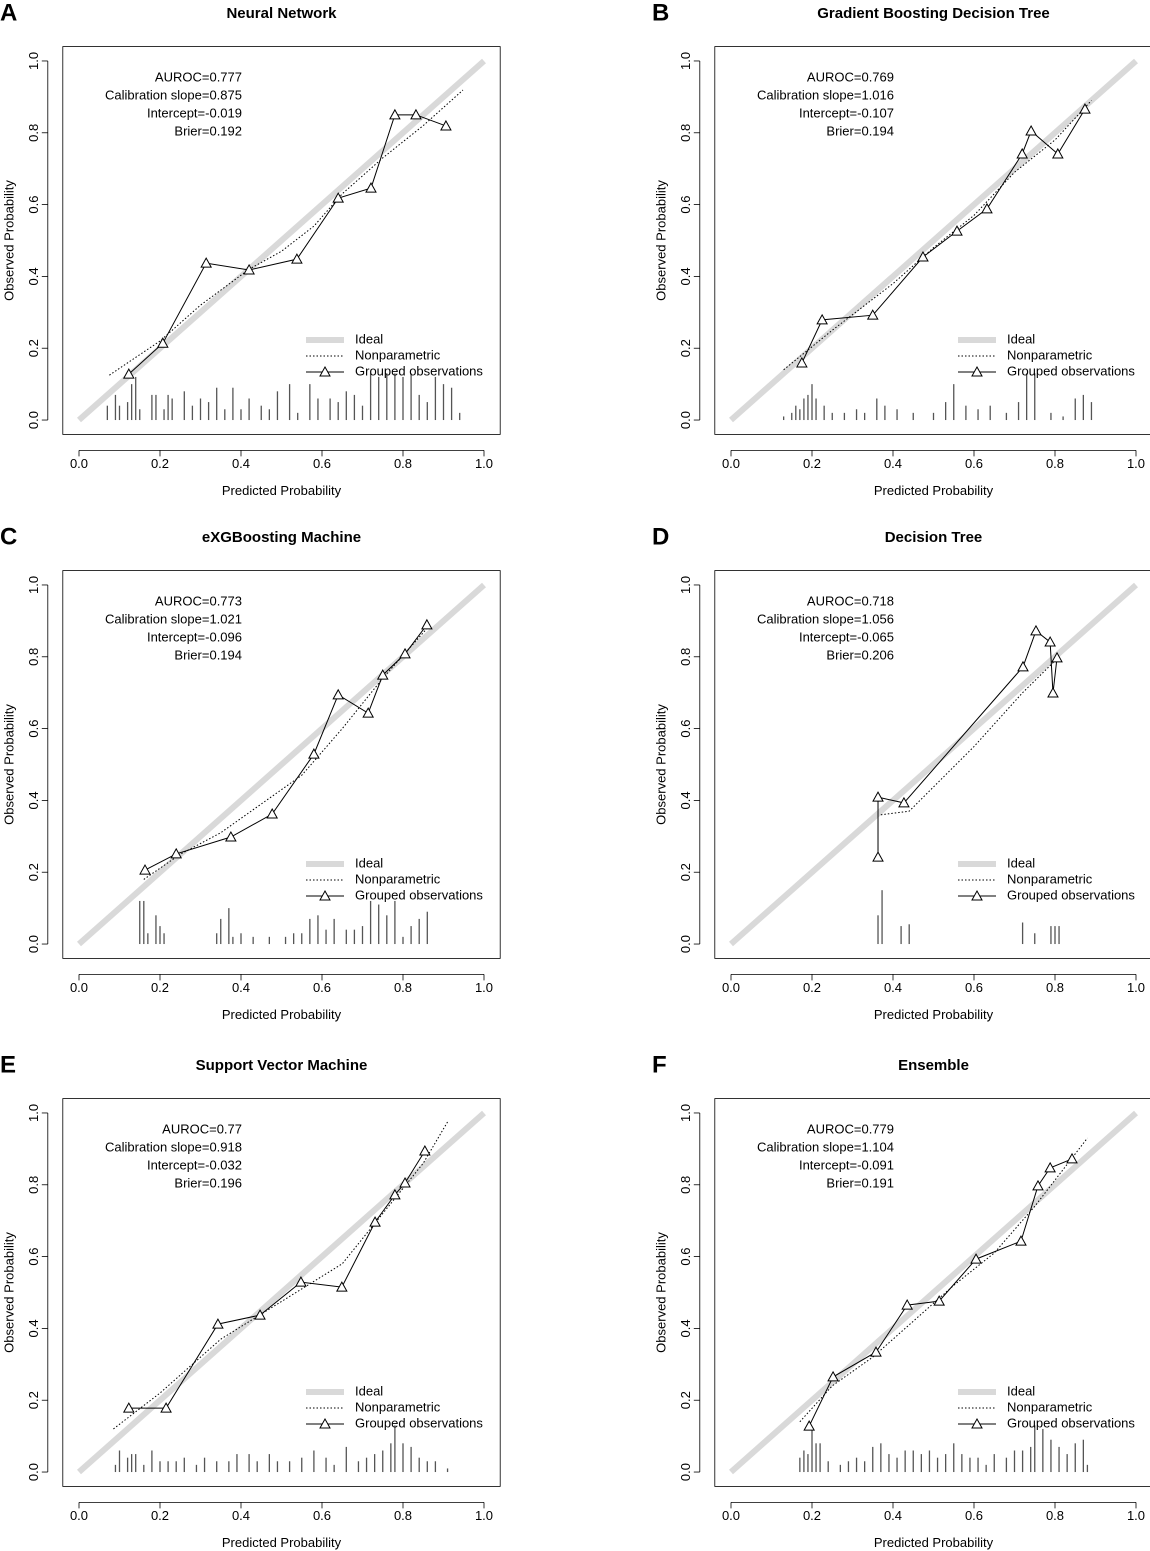 The width and height of the screenshot is (1150, 1551). What do you see at coordinates (173, 618) in the screenshot?
I see `annotation: Calibration slope=1.021` at bounding box center [173, 618].